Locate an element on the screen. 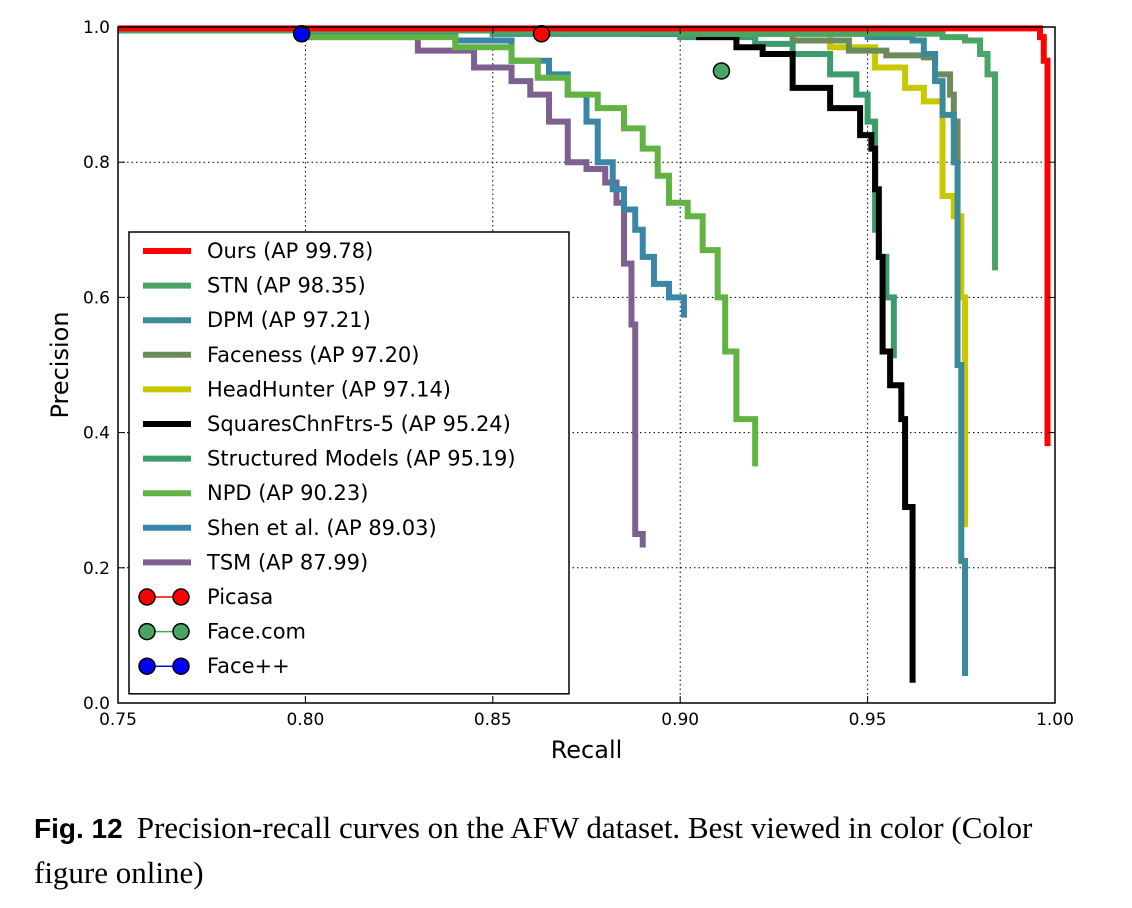  x-tick-label: 0.80 is located at coordinates (305, 720).